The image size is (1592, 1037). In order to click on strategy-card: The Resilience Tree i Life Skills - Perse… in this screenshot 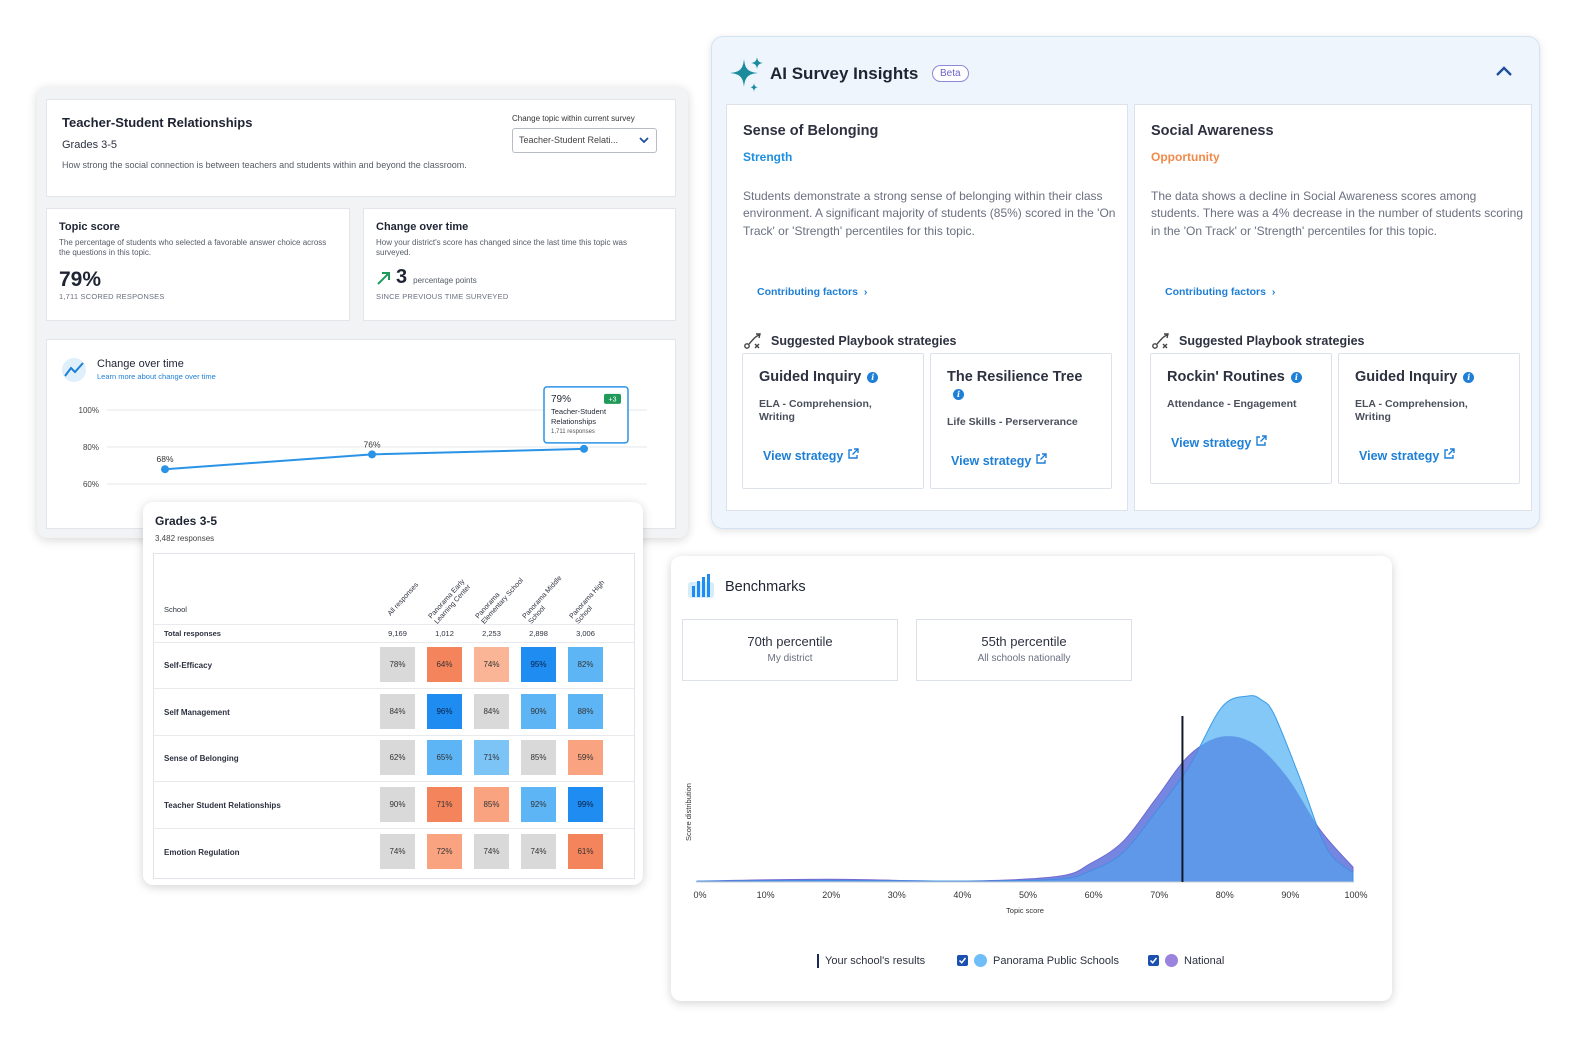, I will do `click(1021, 421)`.